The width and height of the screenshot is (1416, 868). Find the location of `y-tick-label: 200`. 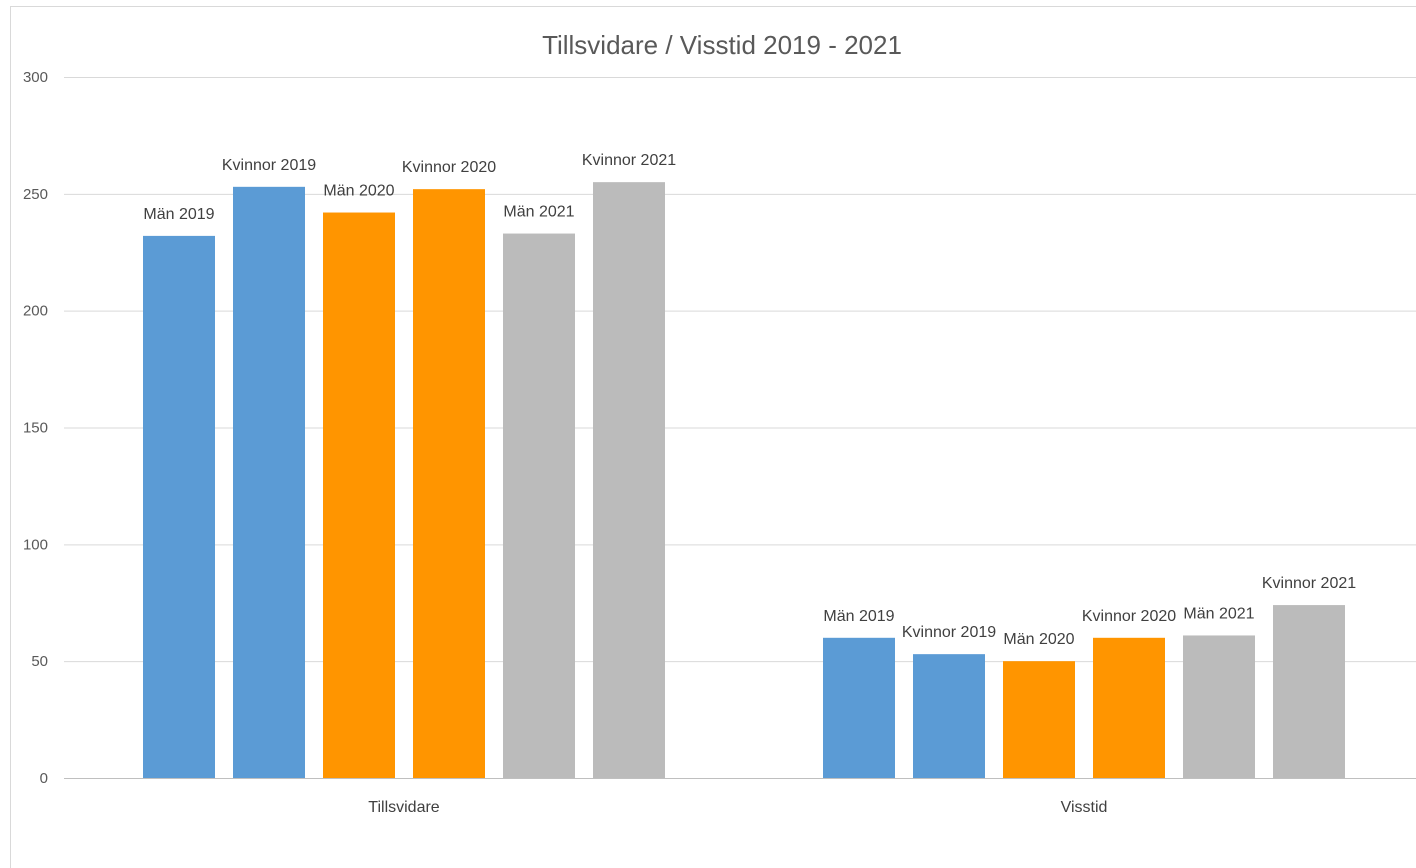

y-tick-label: 200 is located at coordinates (35, 311).